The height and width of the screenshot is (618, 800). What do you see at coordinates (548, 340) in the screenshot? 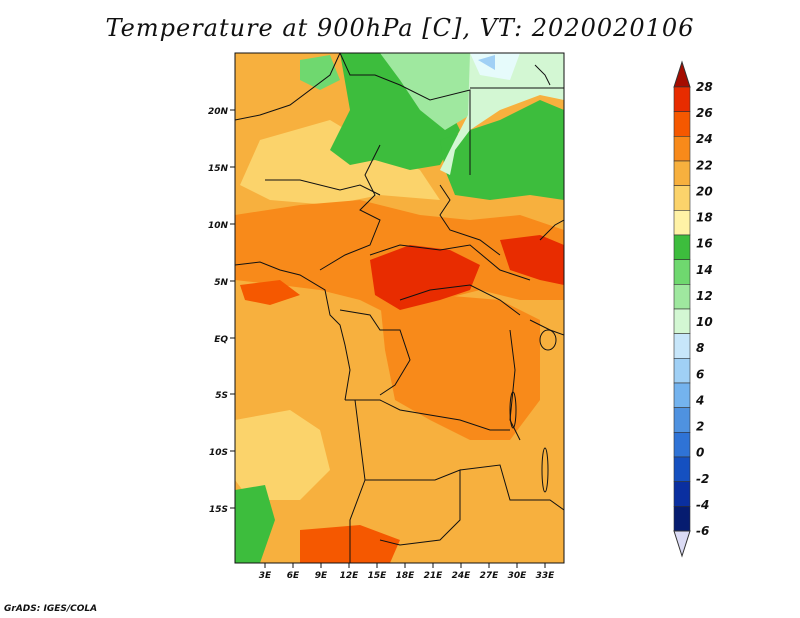
I see `lake-victoria` at bounding box center [548, 340].